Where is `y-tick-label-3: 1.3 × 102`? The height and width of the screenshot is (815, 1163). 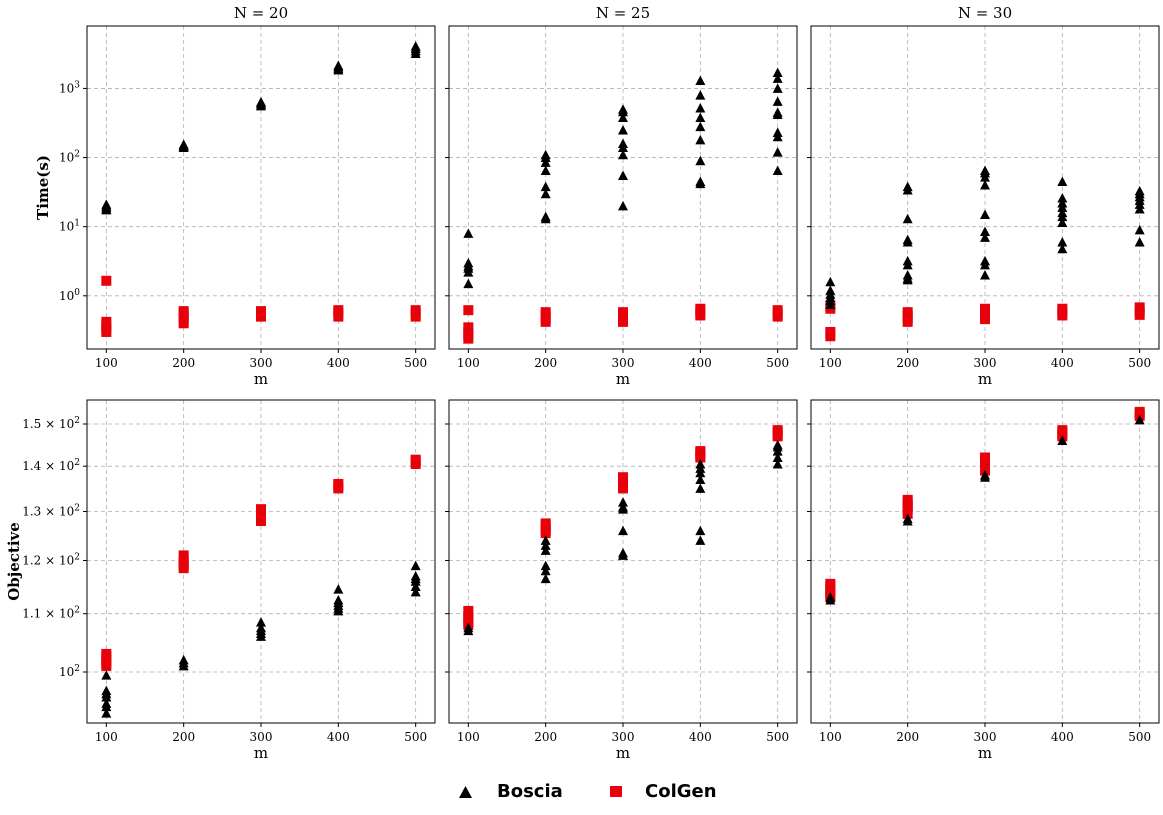
y-tick-label-3: 1.3 × 102 is located at coordinates (51, 511).